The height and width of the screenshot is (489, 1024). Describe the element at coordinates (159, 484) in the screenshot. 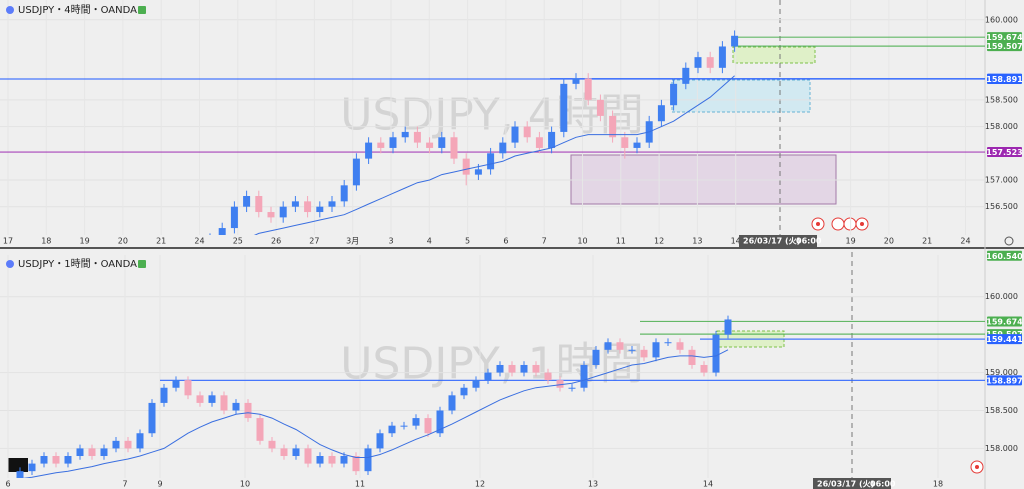

I see `x-tick-label: 9` at that location.